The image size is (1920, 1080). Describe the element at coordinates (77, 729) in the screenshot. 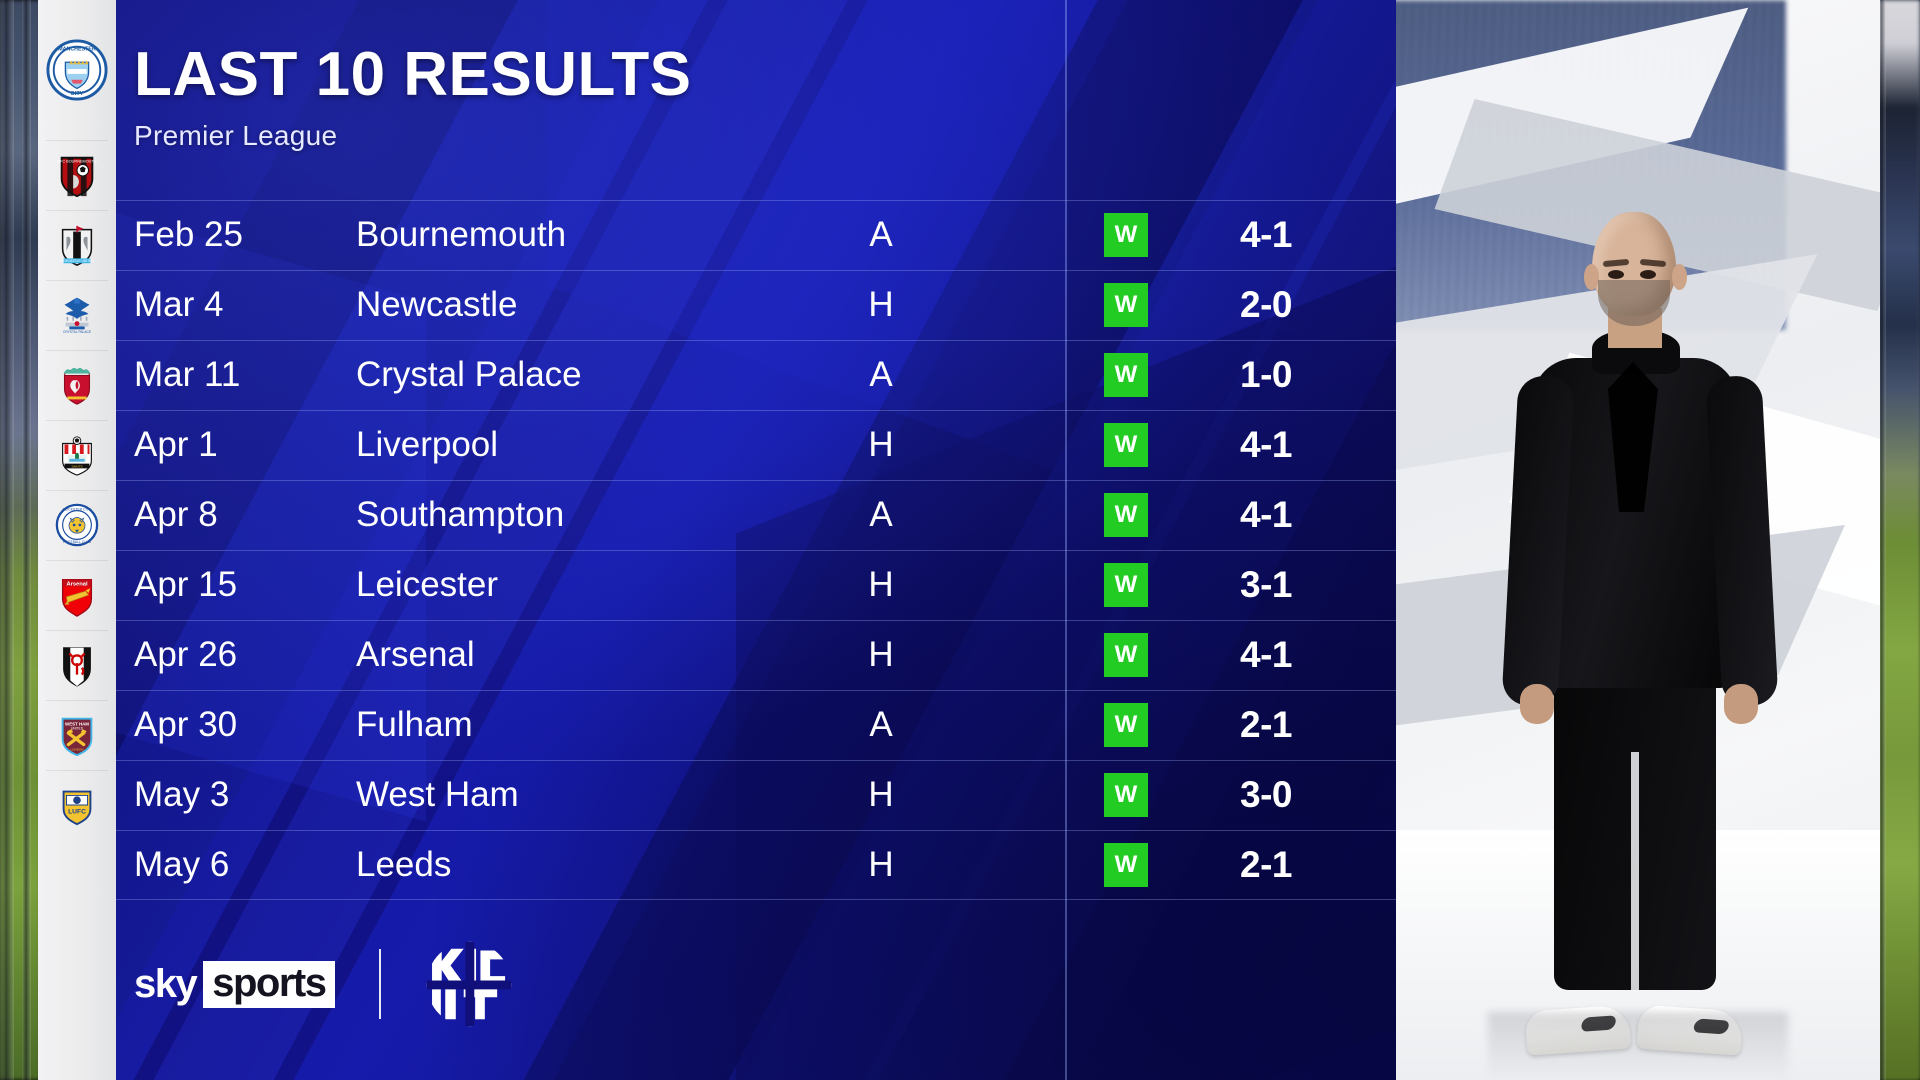

I see `svg-text: UNITED` at that location.